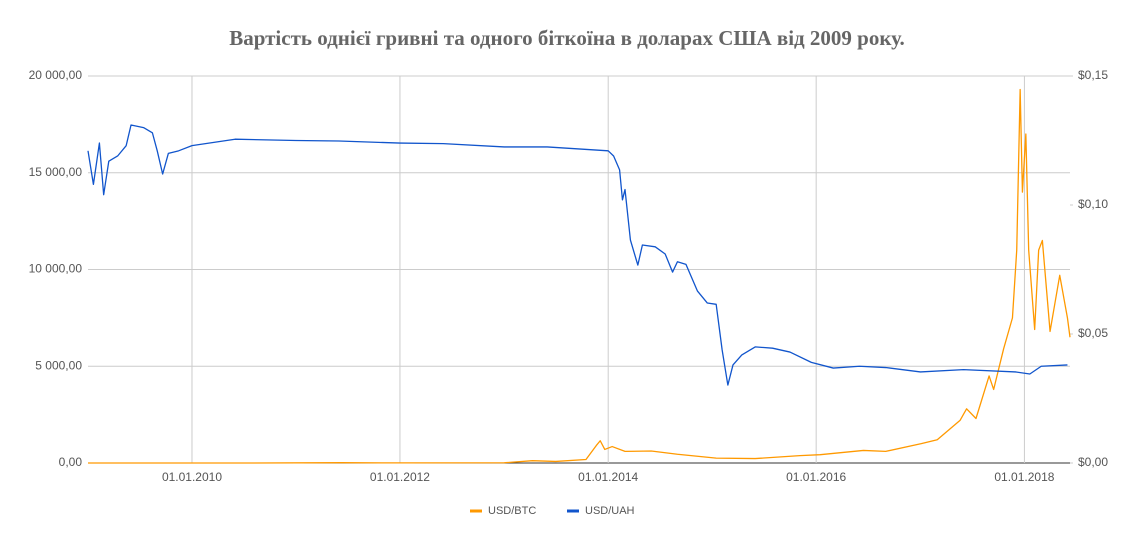 The image size is (1135, 545). I want to click on y2-tick-label: $0,05, so click(1093, 333).